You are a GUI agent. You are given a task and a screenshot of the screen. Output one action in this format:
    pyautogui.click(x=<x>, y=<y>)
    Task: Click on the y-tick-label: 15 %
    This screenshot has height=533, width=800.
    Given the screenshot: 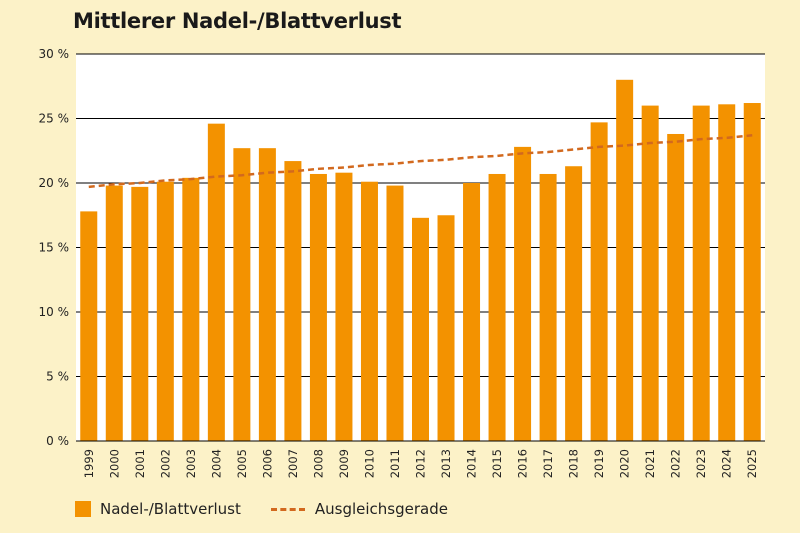 What is the action you would take?
    pyautogui.click(x=54, y=248)
    